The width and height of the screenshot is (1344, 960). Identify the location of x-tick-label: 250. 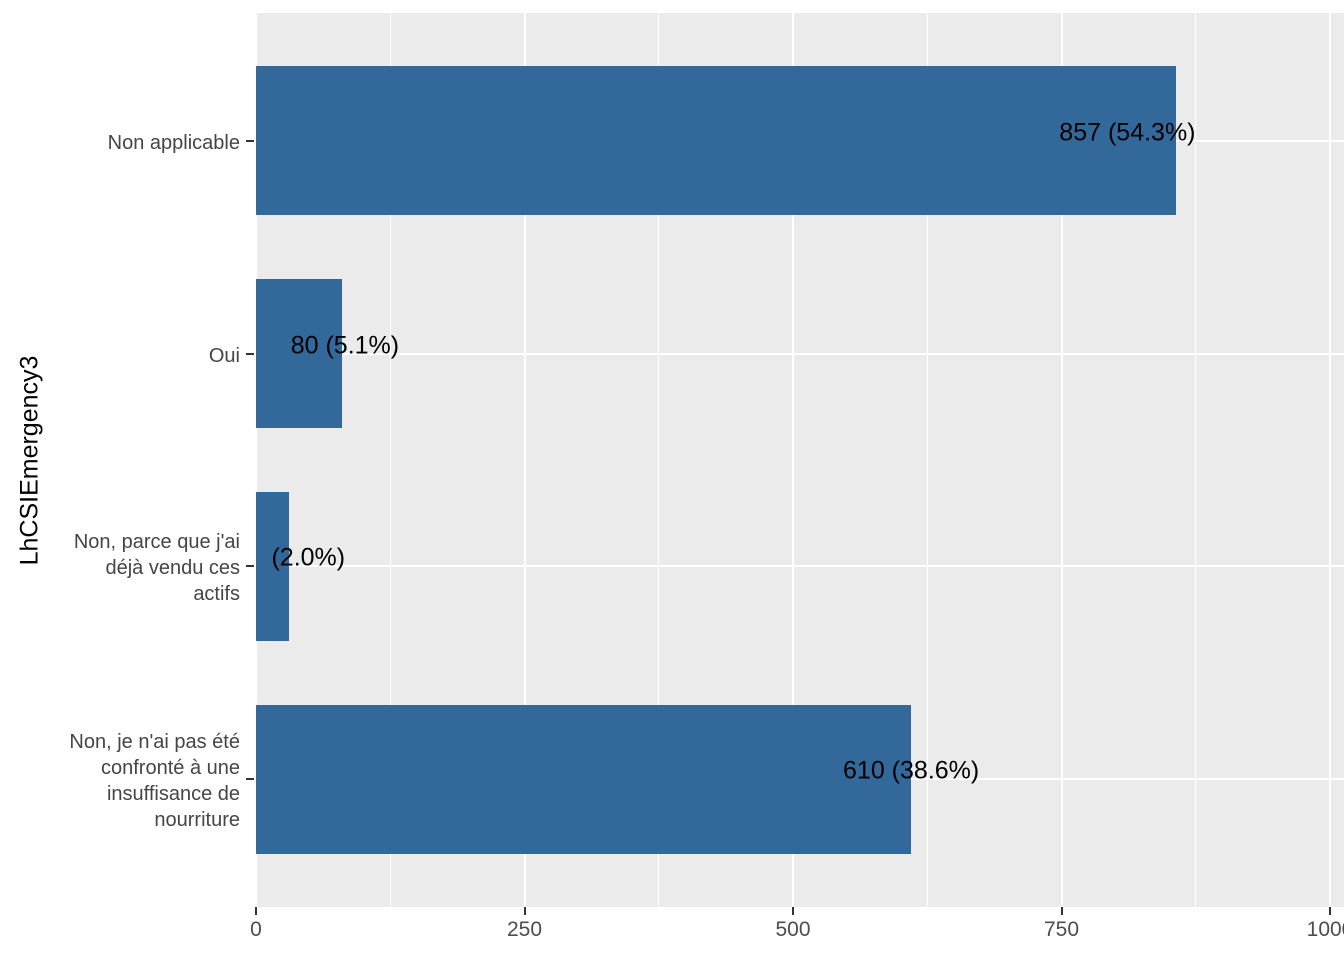
(524, 929).